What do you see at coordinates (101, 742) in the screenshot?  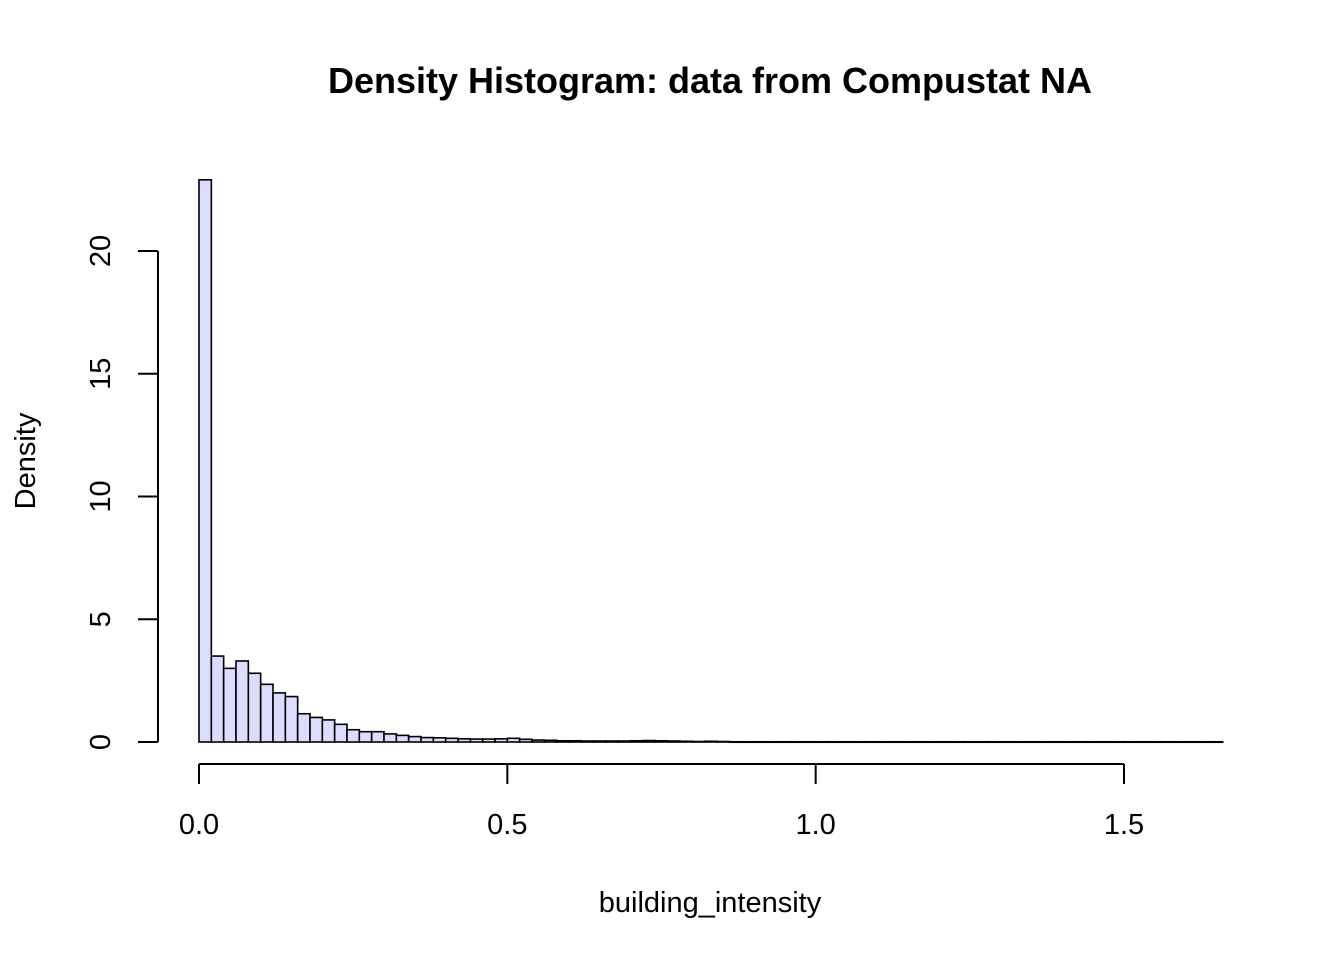 I see `y-tick-label: 0` at bounding box center [101, 742].